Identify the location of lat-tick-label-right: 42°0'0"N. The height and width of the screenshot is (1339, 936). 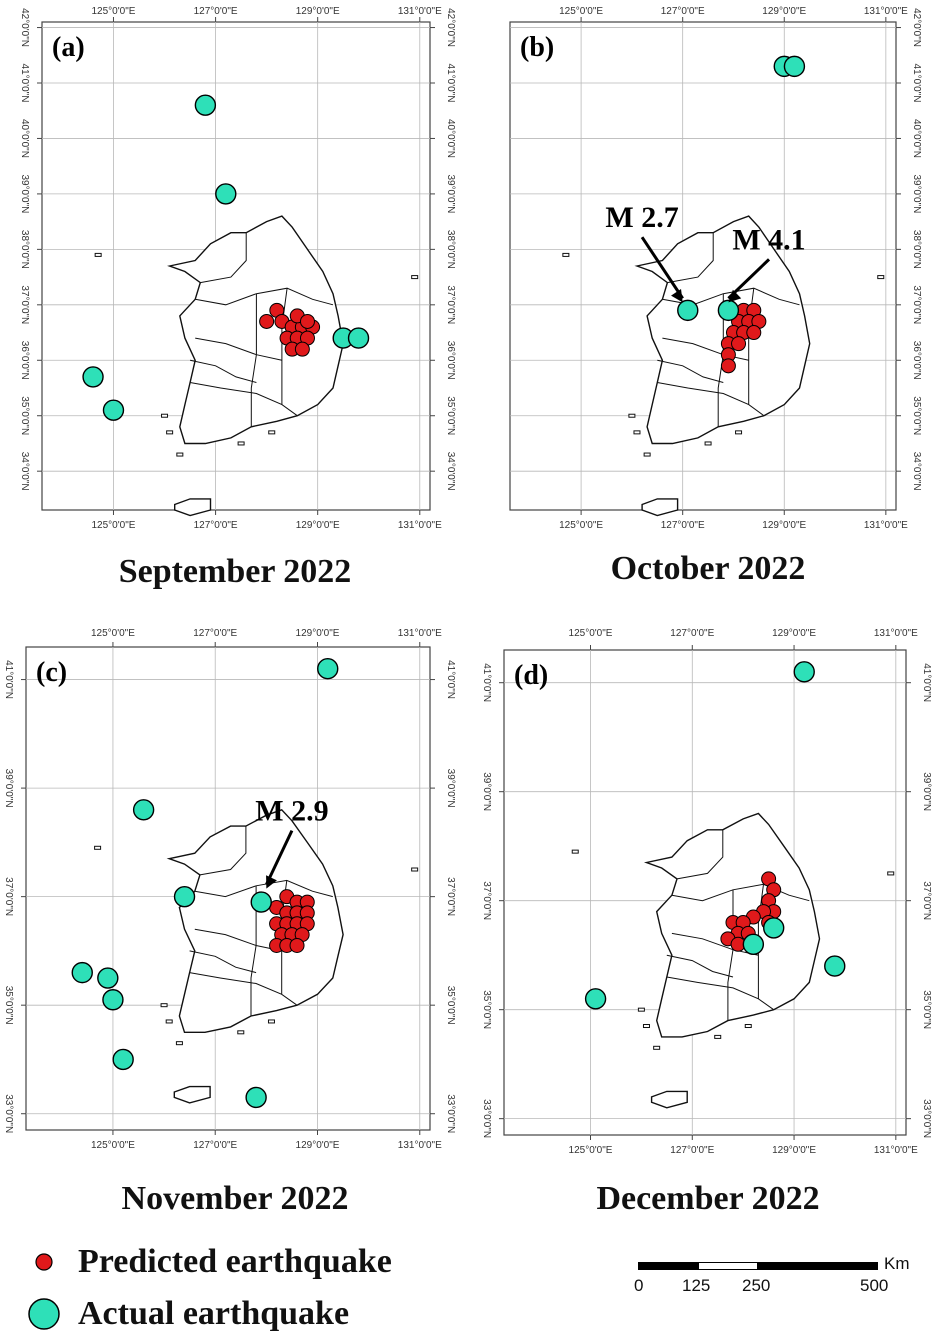
(450, 27).